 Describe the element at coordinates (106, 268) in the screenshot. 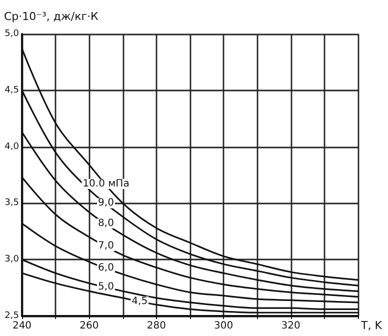

I see `series-label: 6,0` at that location.